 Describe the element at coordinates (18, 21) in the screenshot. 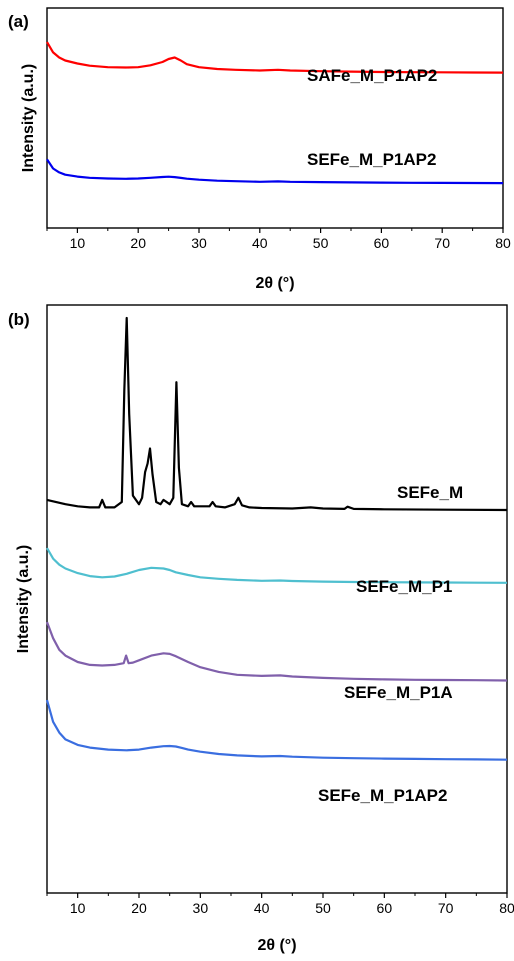

I see `panel-label: (a)` at that location.